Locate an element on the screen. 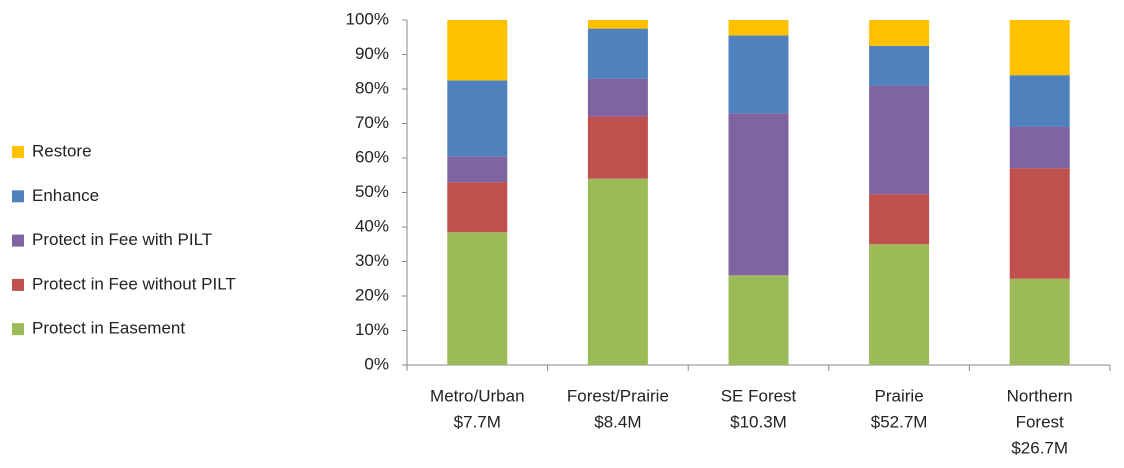  x-tick-label: $26.7M is located at coordinates (1039, 447).